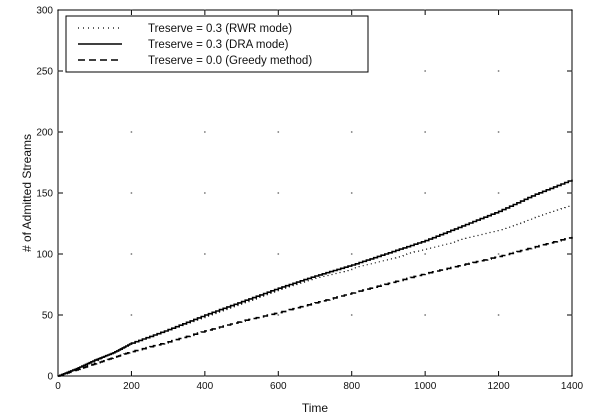 The image size is (600, 418). I want to click on y-tick-label: 150, so click(44, 194).